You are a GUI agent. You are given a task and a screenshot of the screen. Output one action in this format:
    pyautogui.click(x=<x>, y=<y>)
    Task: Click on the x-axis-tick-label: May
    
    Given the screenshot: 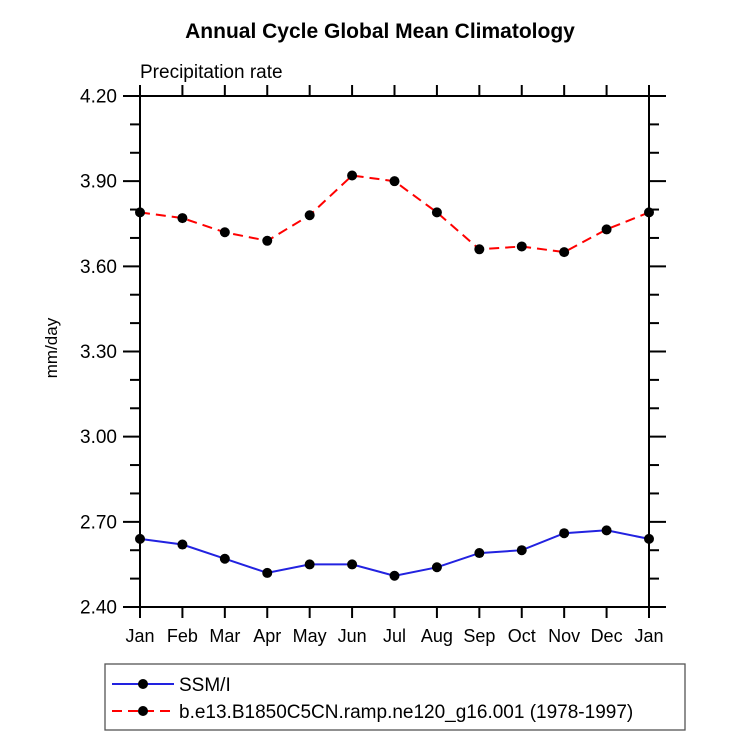 What is the action you would take?
    pyautogui.click(x=310, y=636)
    